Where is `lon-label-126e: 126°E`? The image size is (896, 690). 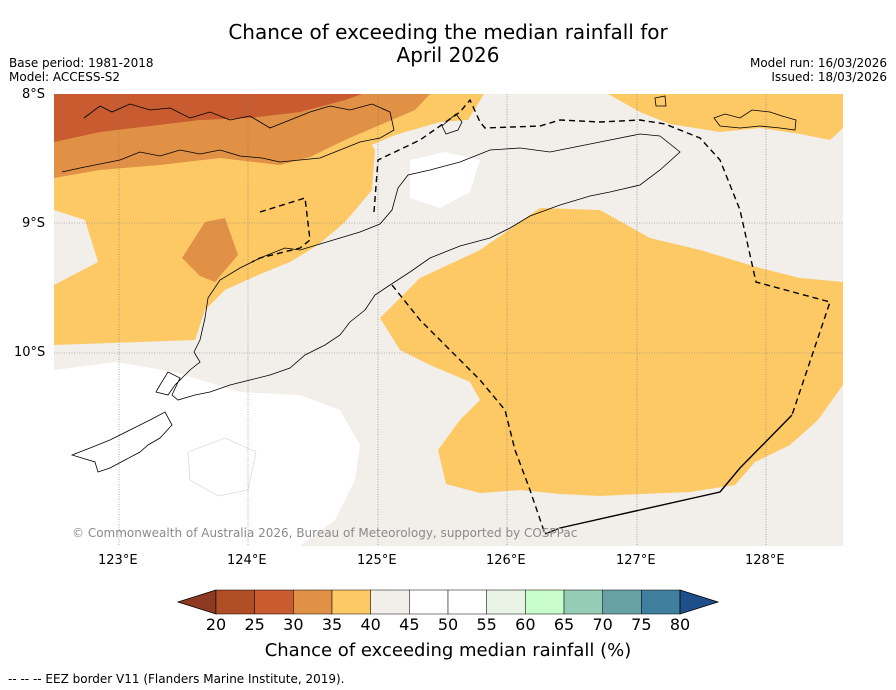 lon-label-126e: 126°E is located at coordinates (506, 560).